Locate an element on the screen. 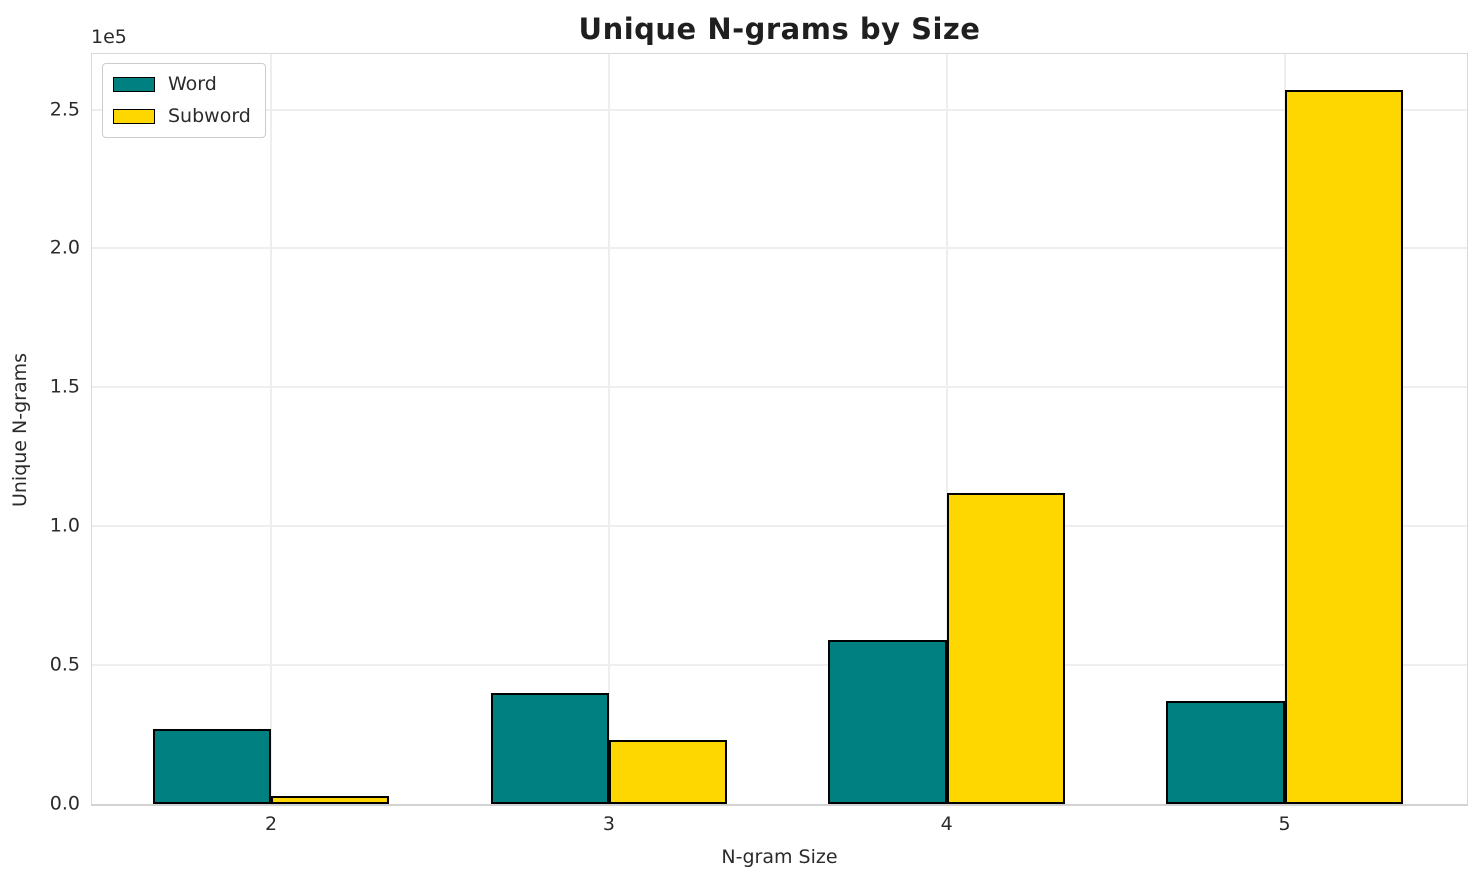 The image size is (1484, 885). legend-item-word: Word is located at coordinates (182, 84).